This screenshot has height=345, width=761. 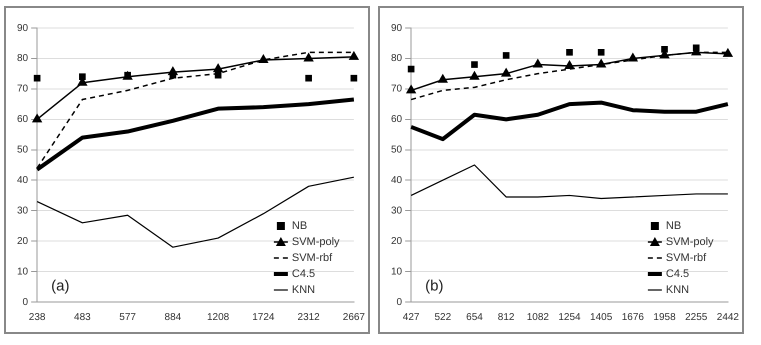 I want to click on x-tick-label: 884, so click(x=173, y=317).